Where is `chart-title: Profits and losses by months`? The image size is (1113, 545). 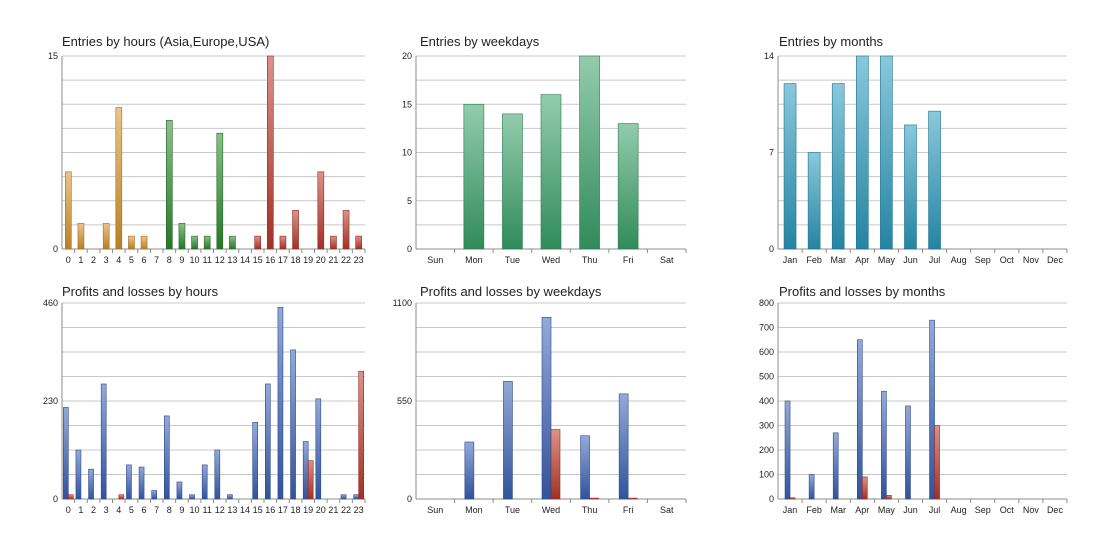 chart-title: Profits and losses by months is located at coordinates (862, 291).